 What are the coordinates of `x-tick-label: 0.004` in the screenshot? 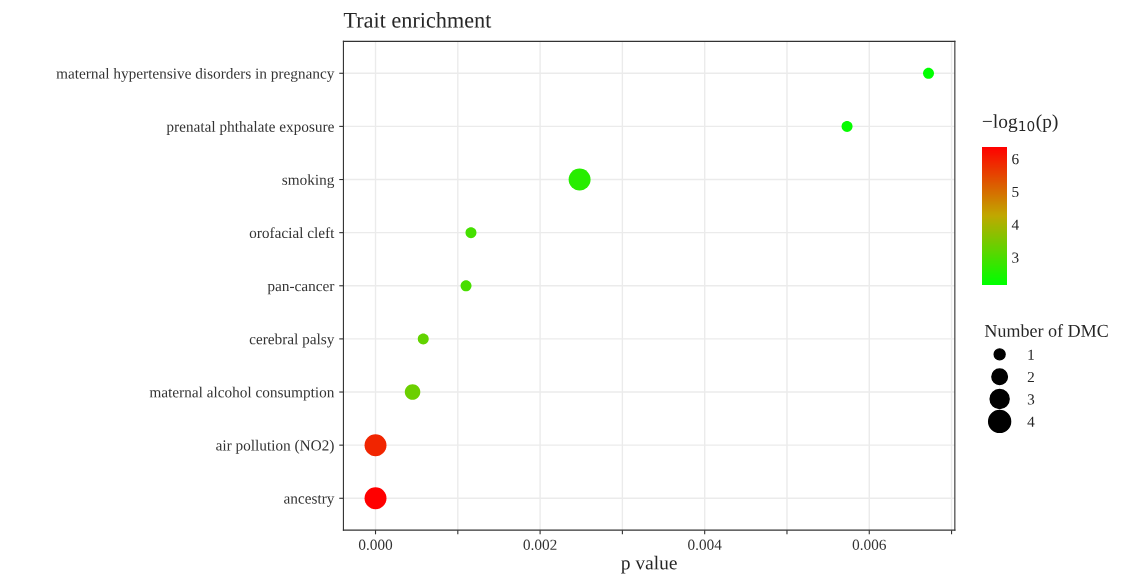 It's located at (705, 544).